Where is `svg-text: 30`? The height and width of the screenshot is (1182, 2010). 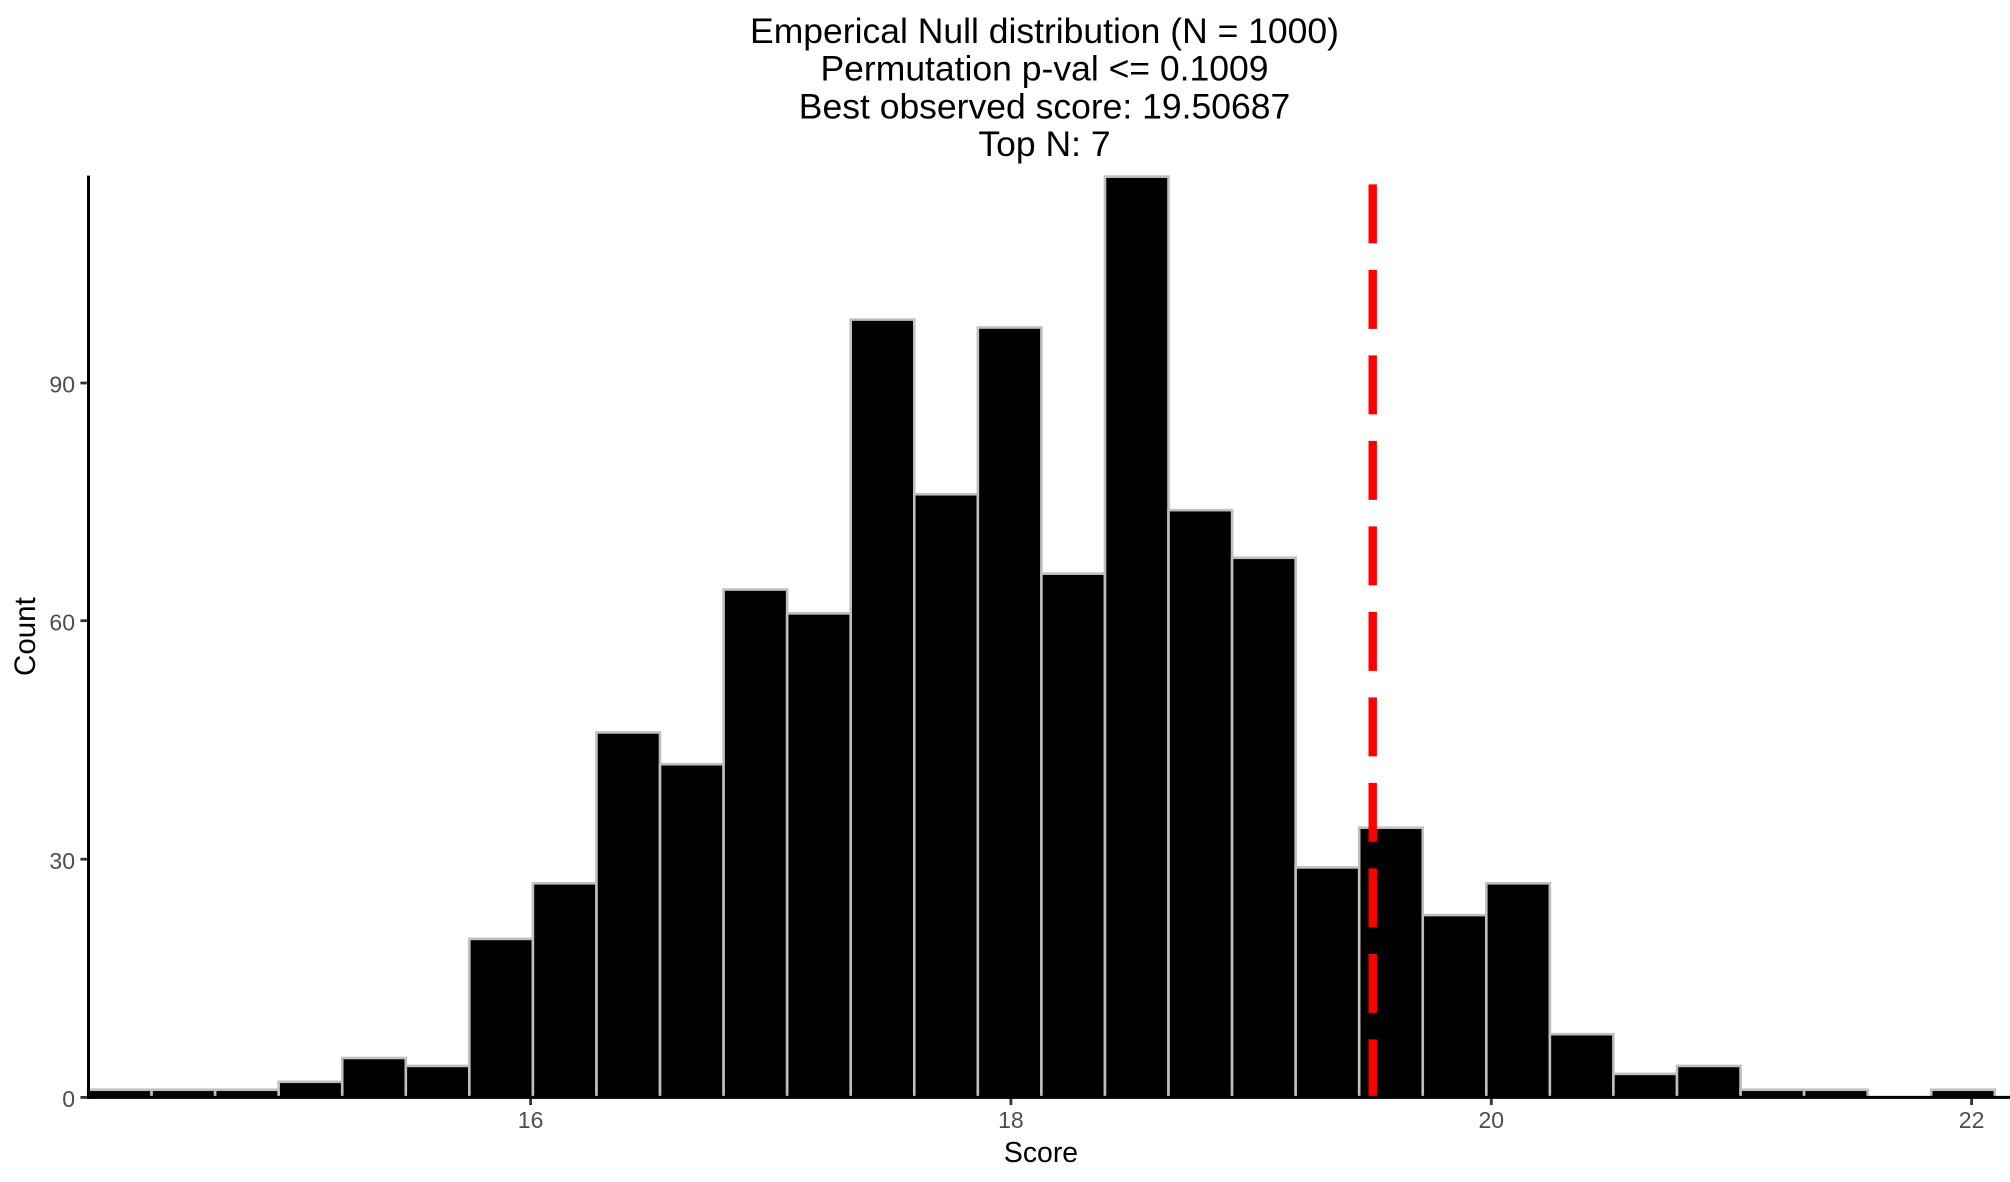 svg-text: 30 is located at coordinates (62, 861).